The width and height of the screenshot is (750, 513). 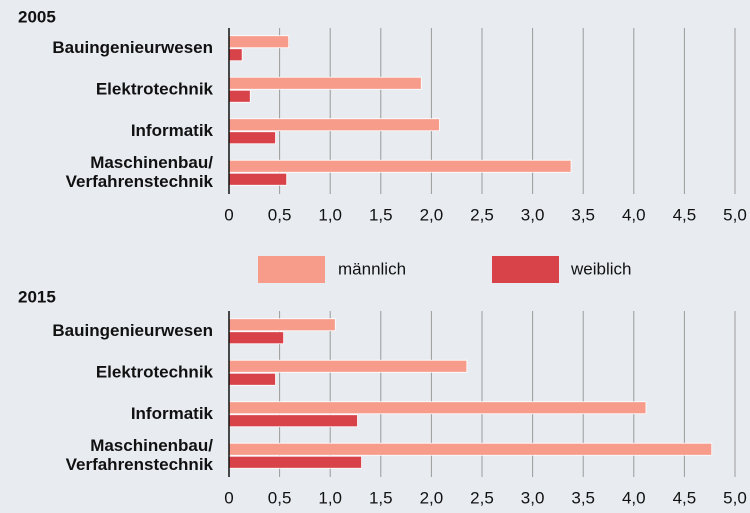 I want to click on chart-title: 2005, so click(x=37, y=16).